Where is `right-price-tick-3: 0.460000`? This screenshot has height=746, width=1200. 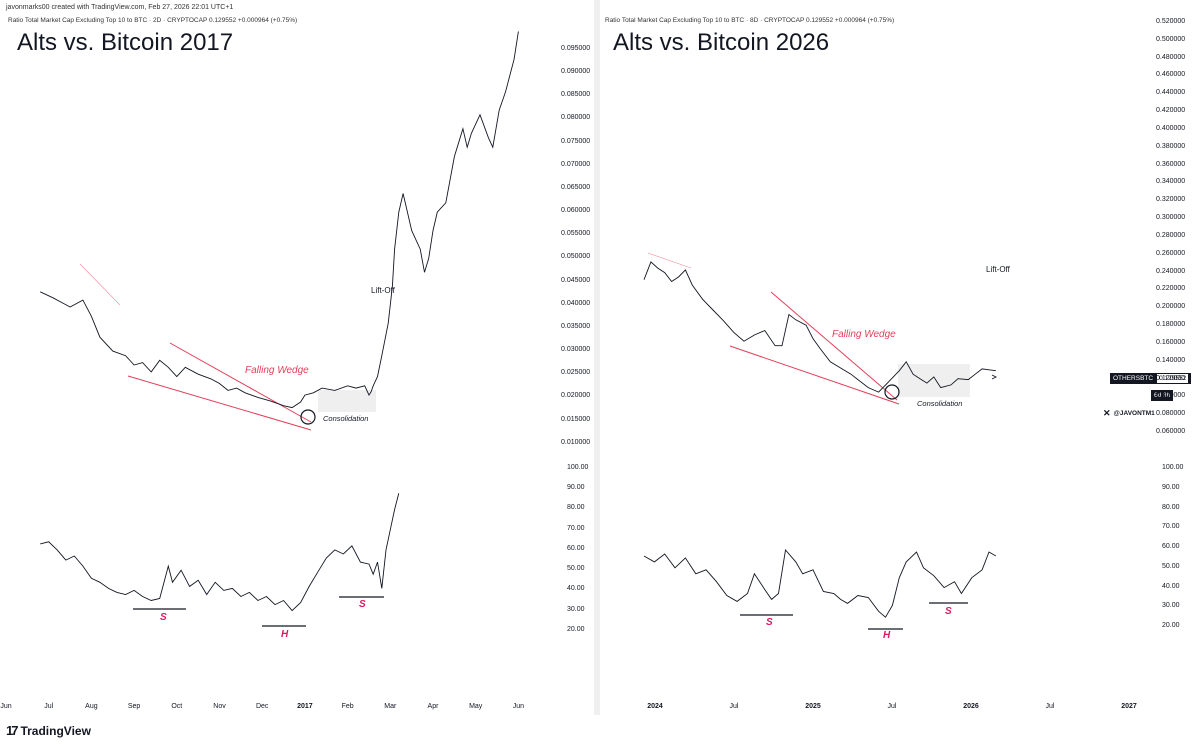 right-price-tick-3: 0.460000 is located at coordinates (1171, 75).